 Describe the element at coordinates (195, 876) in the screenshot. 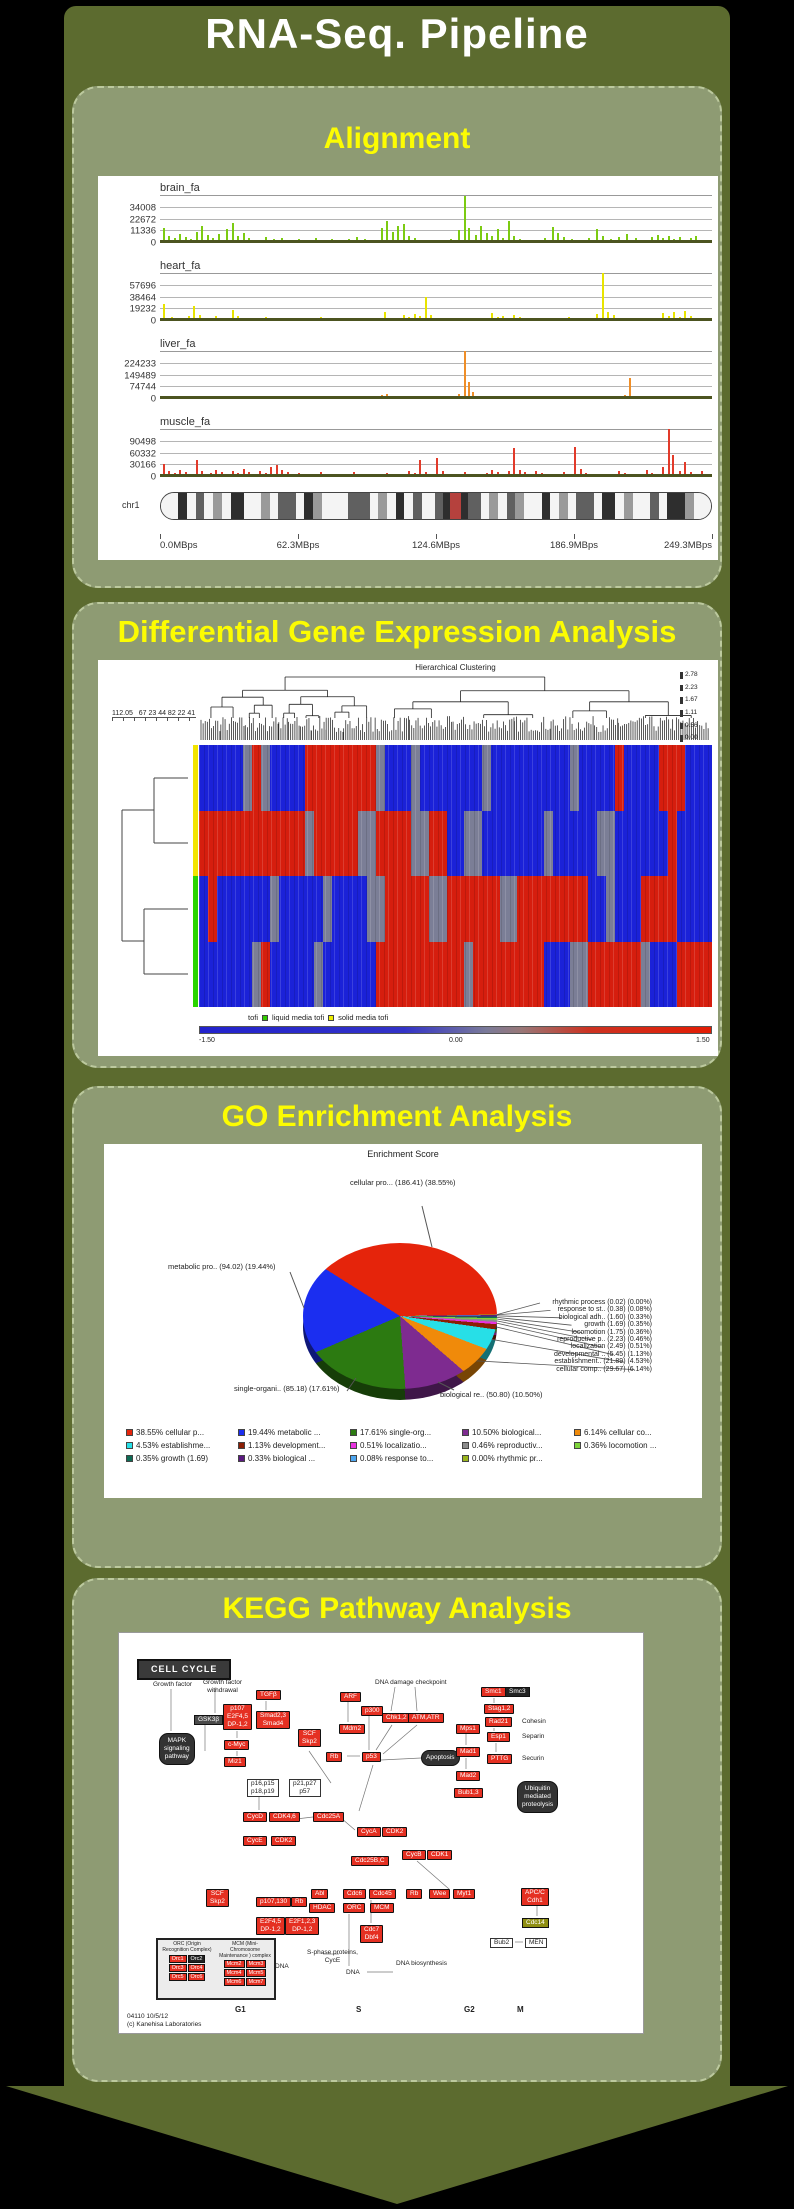

I see `cluster-group-bars` at that location.